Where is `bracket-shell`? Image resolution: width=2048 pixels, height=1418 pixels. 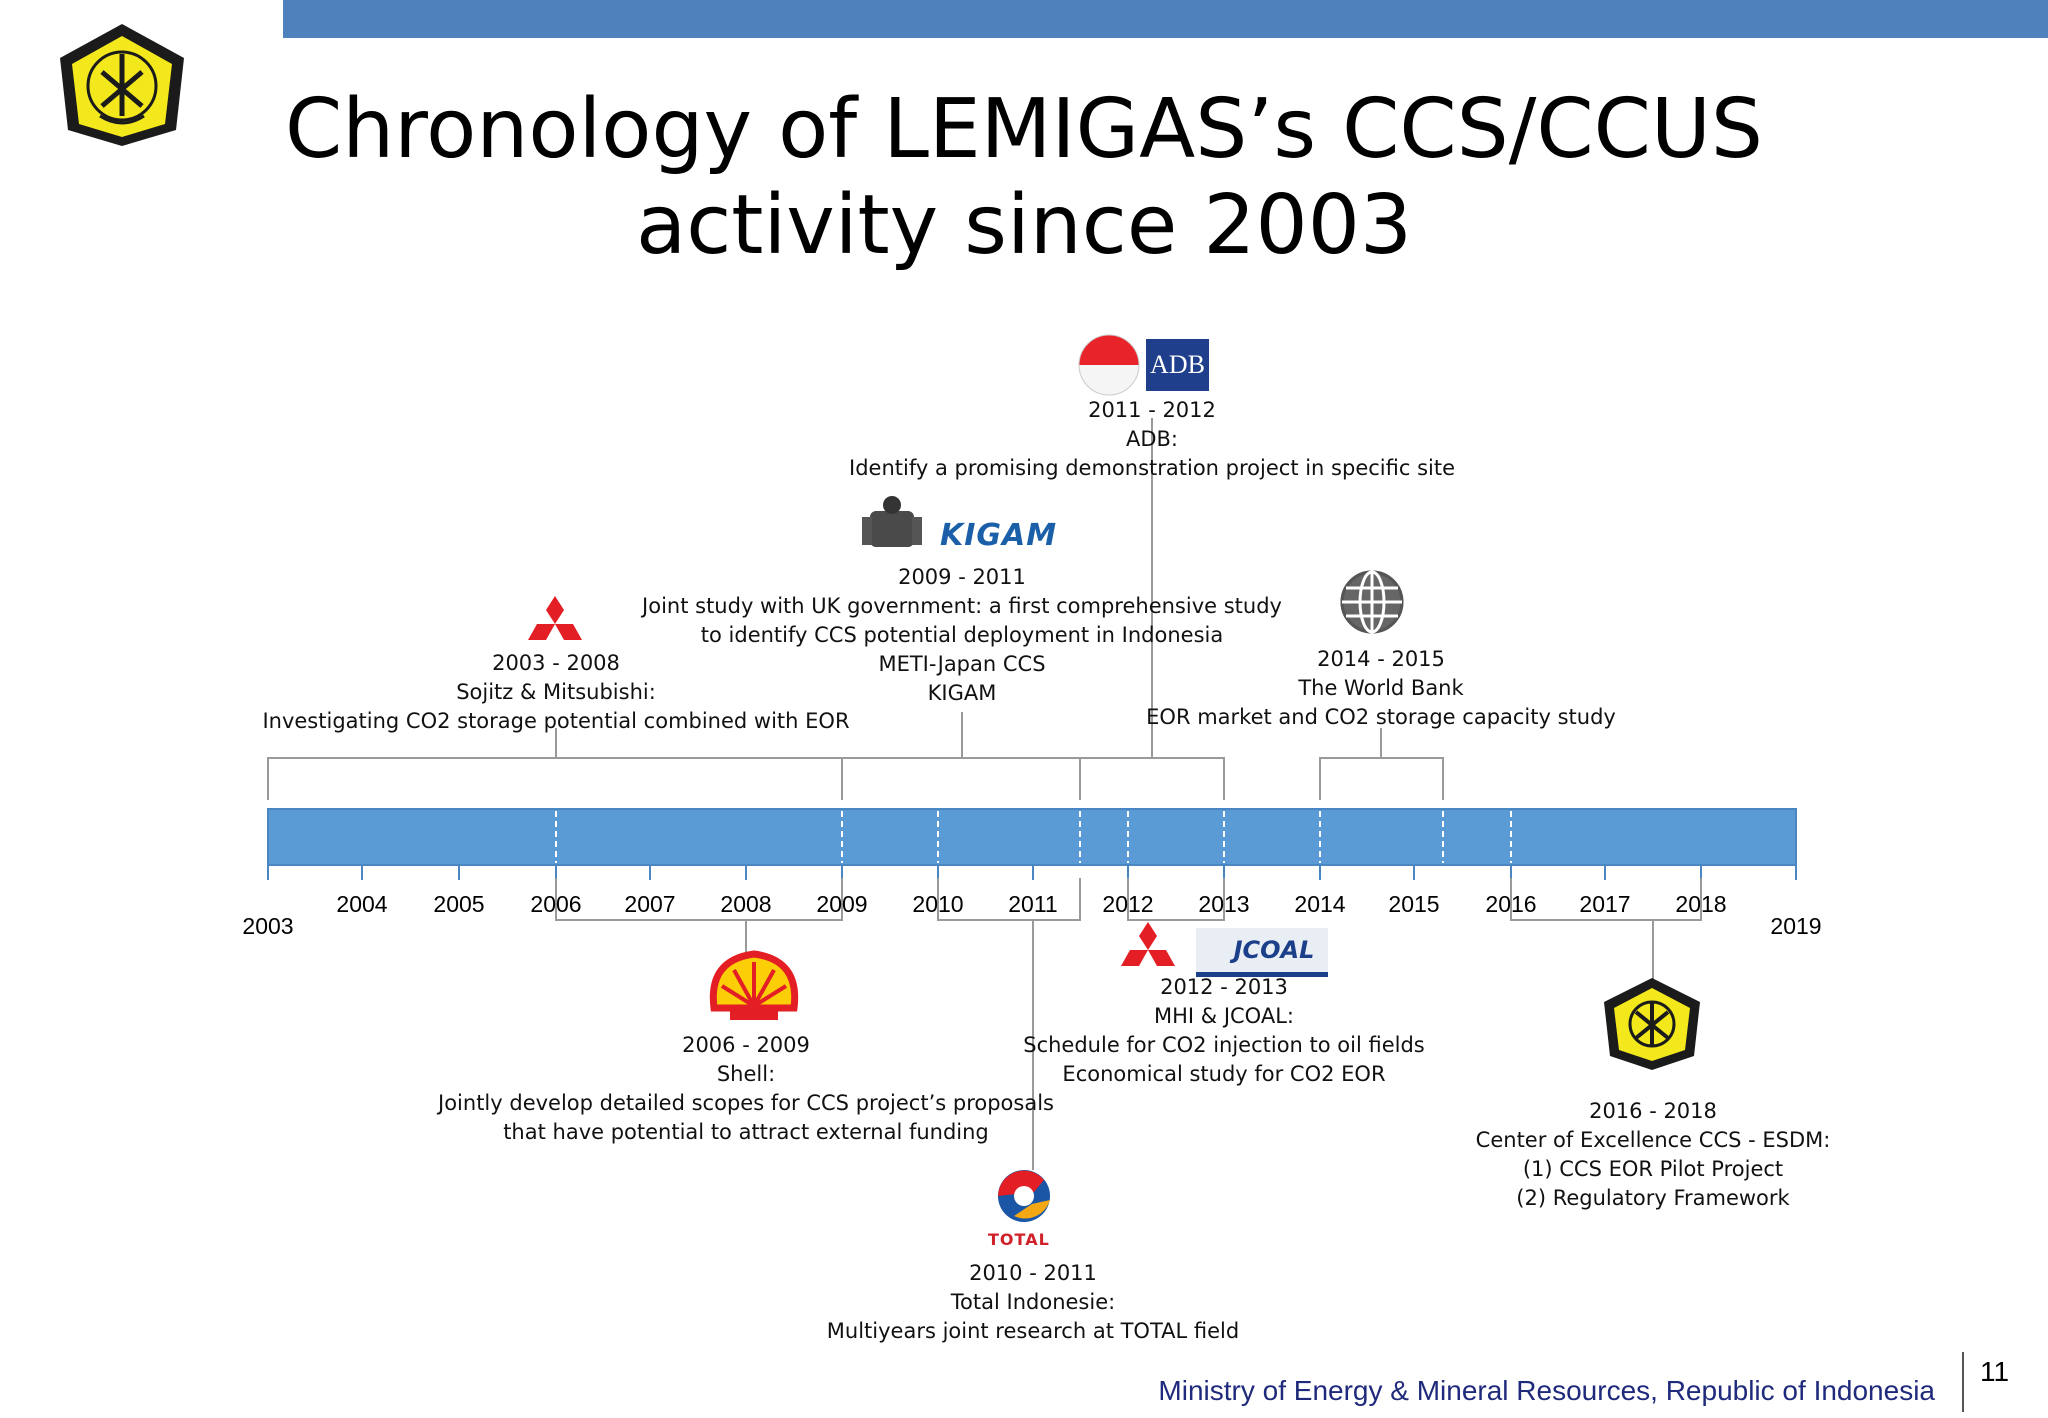 bracket-shell is located at coordinates (699, 918).